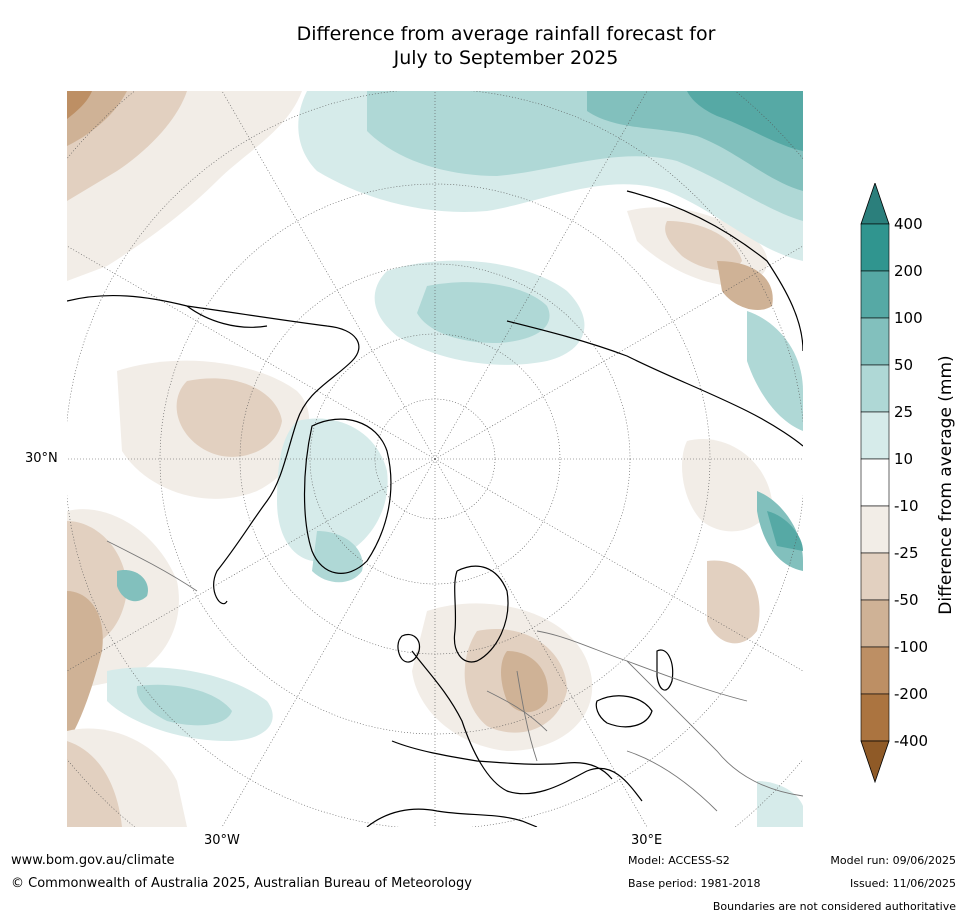 The image size is (965, 919). I want to click on footer-issued: Issued: 11/06/2025, so click(902, 883).